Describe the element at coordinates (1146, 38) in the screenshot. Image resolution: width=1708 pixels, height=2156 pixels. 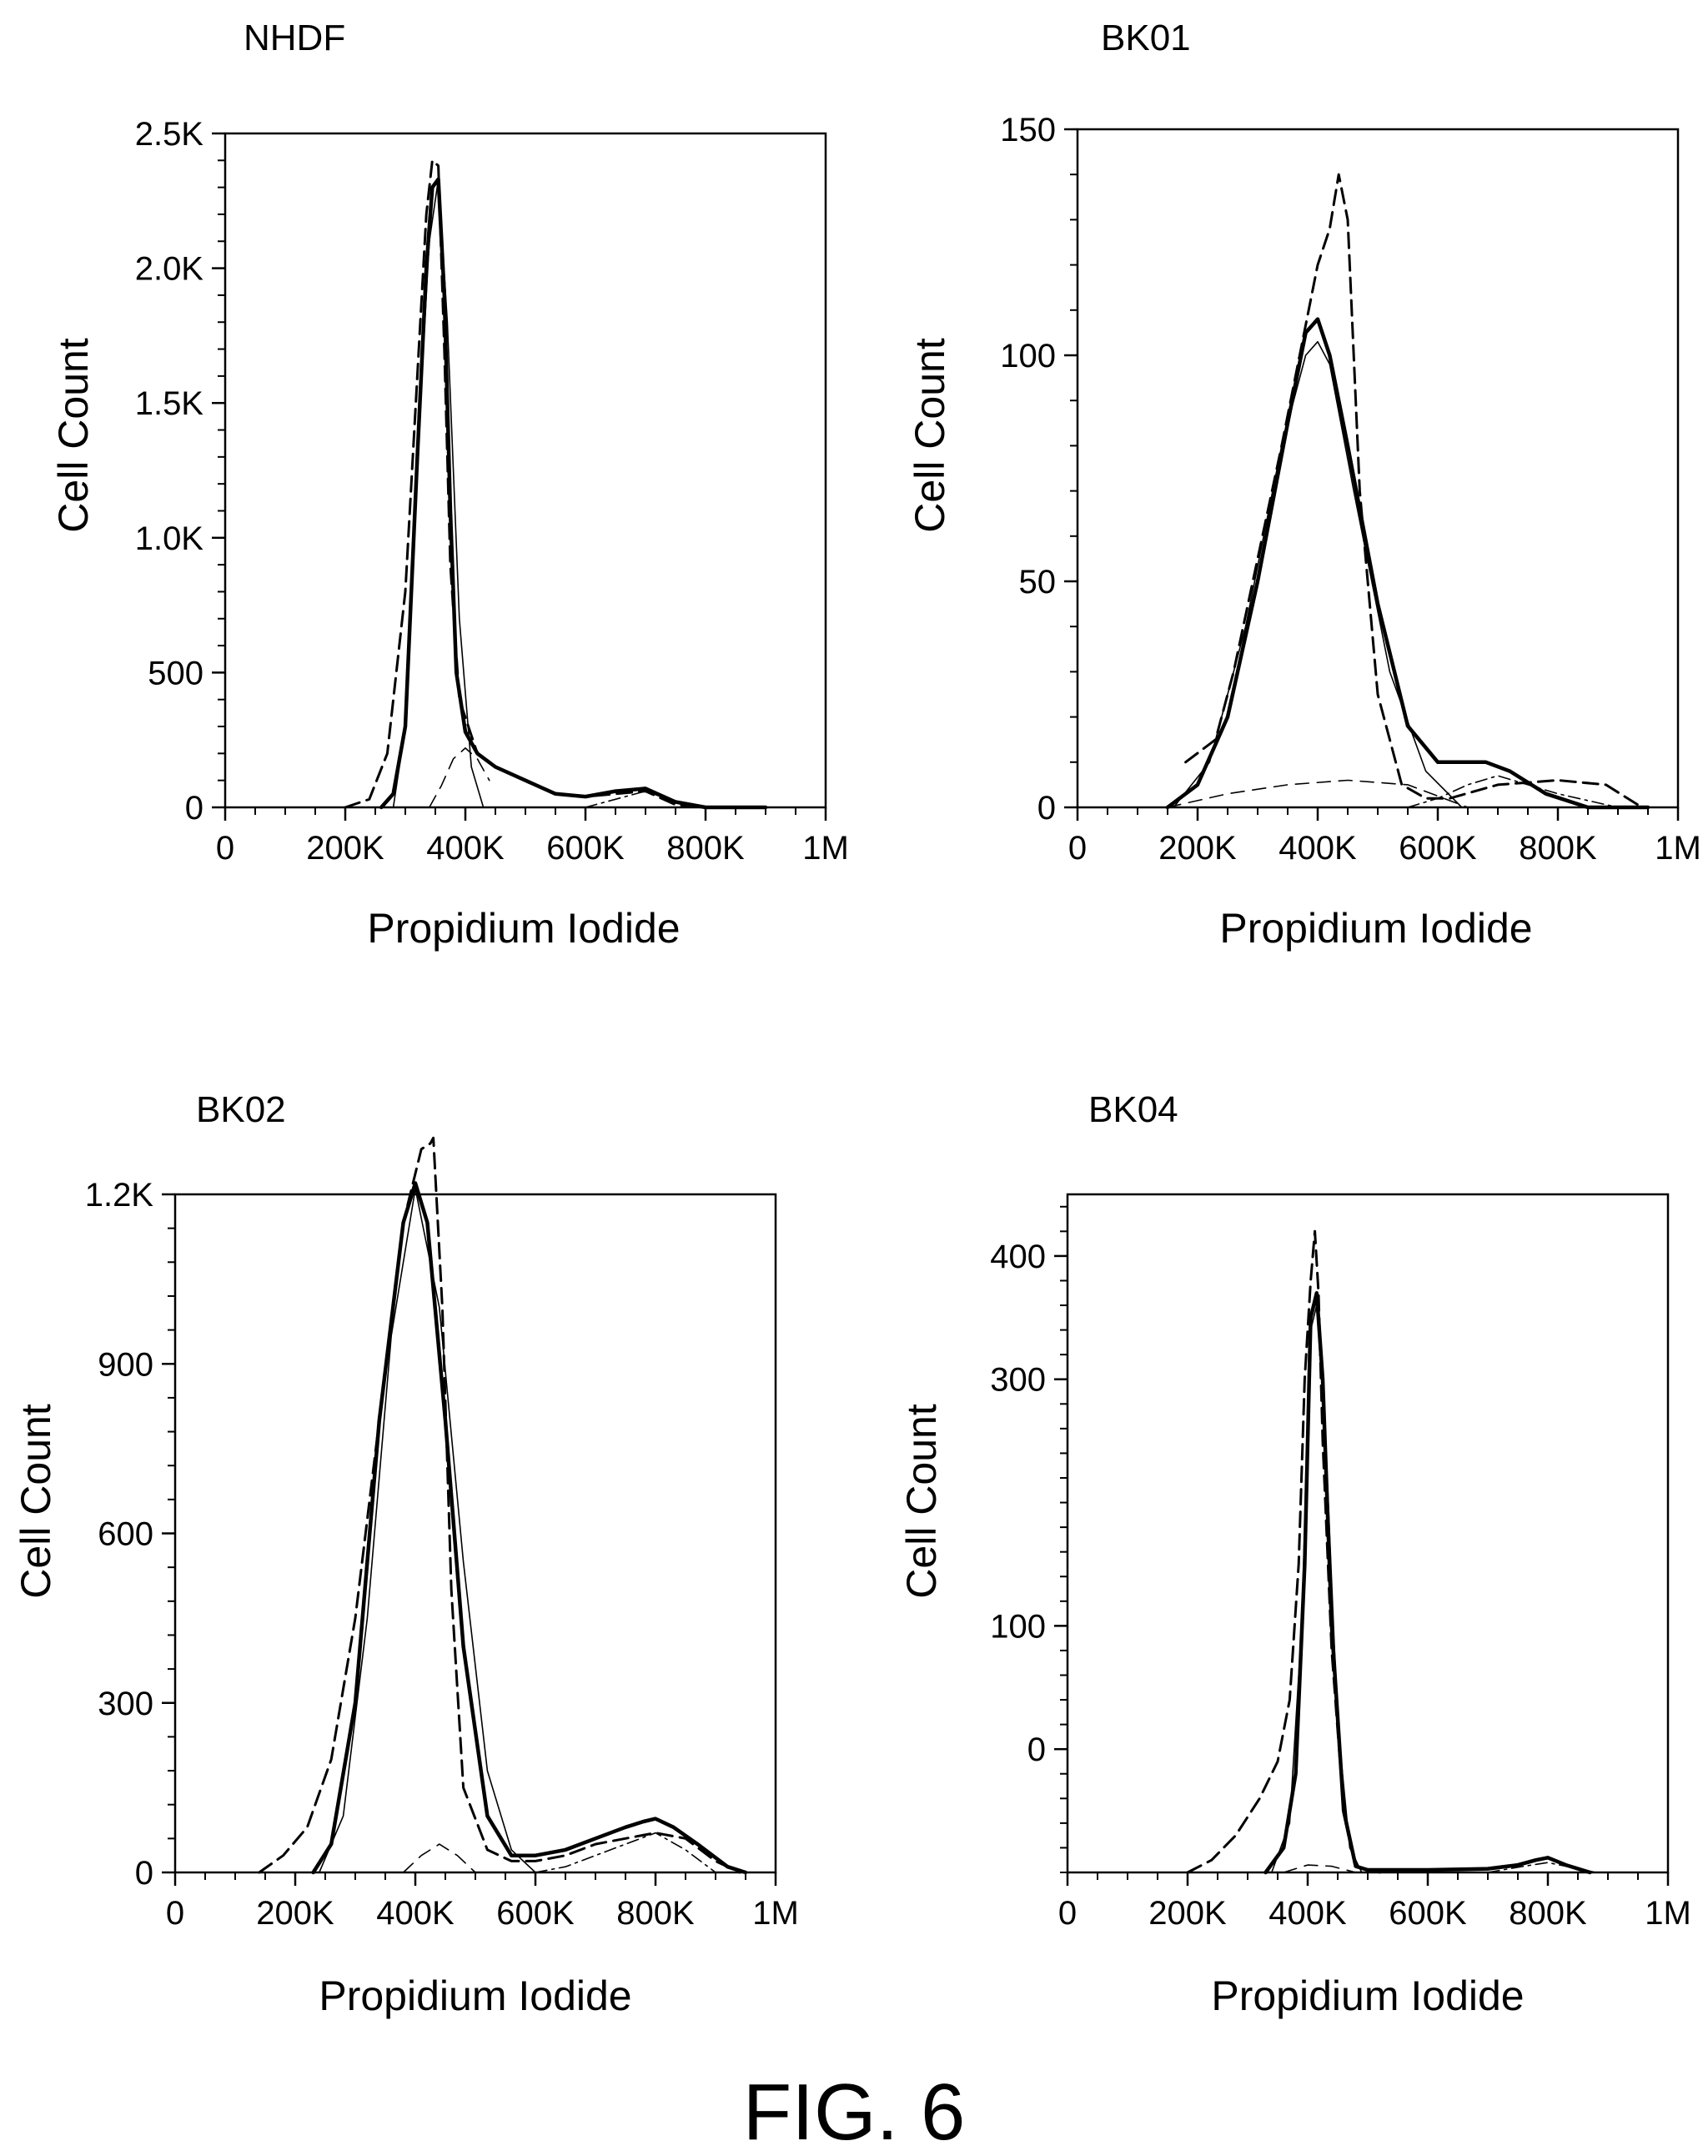
I see `chart-title: BK01` at that location.